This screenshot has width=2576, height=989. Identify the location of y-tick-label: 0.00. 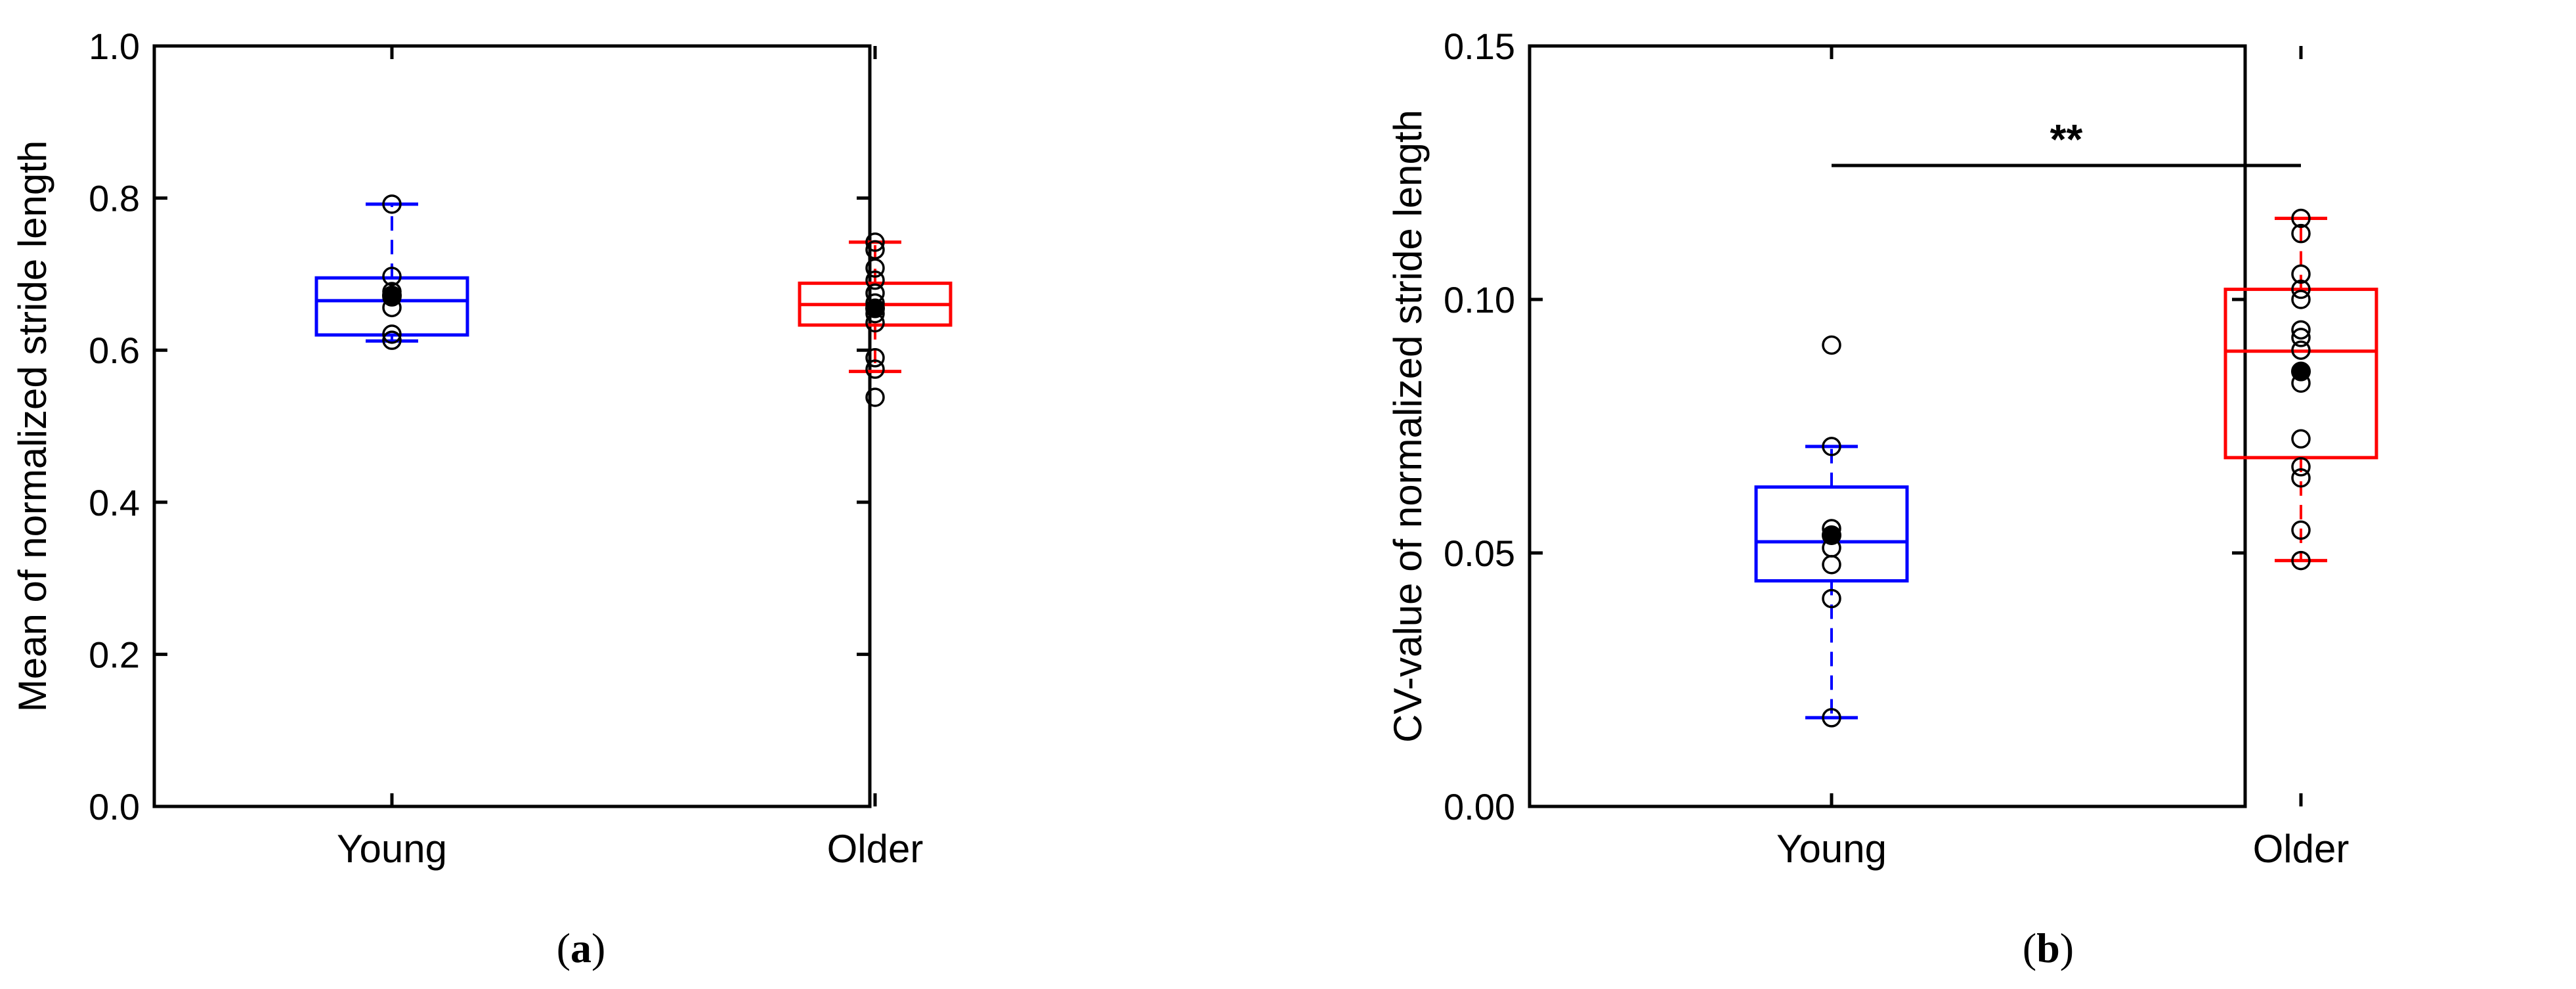
(1479, 806).